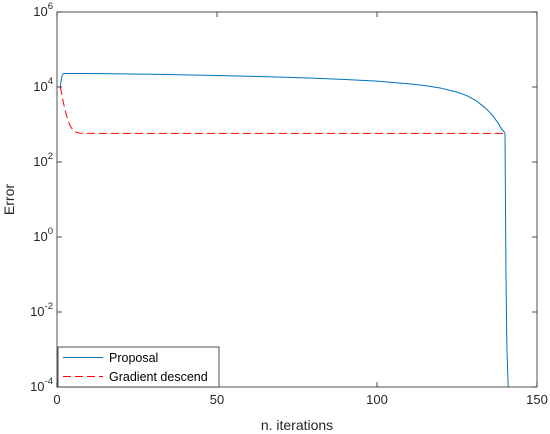  I want to click on series-line-gradient-descend, so click(282, 110).